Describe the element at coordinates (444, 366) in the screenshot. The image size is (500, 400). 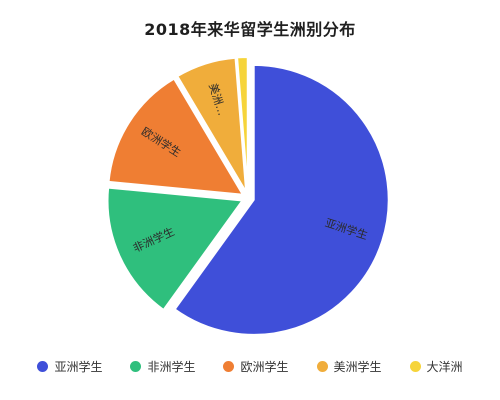
I see `legend-label: 大洋洲` at that location.